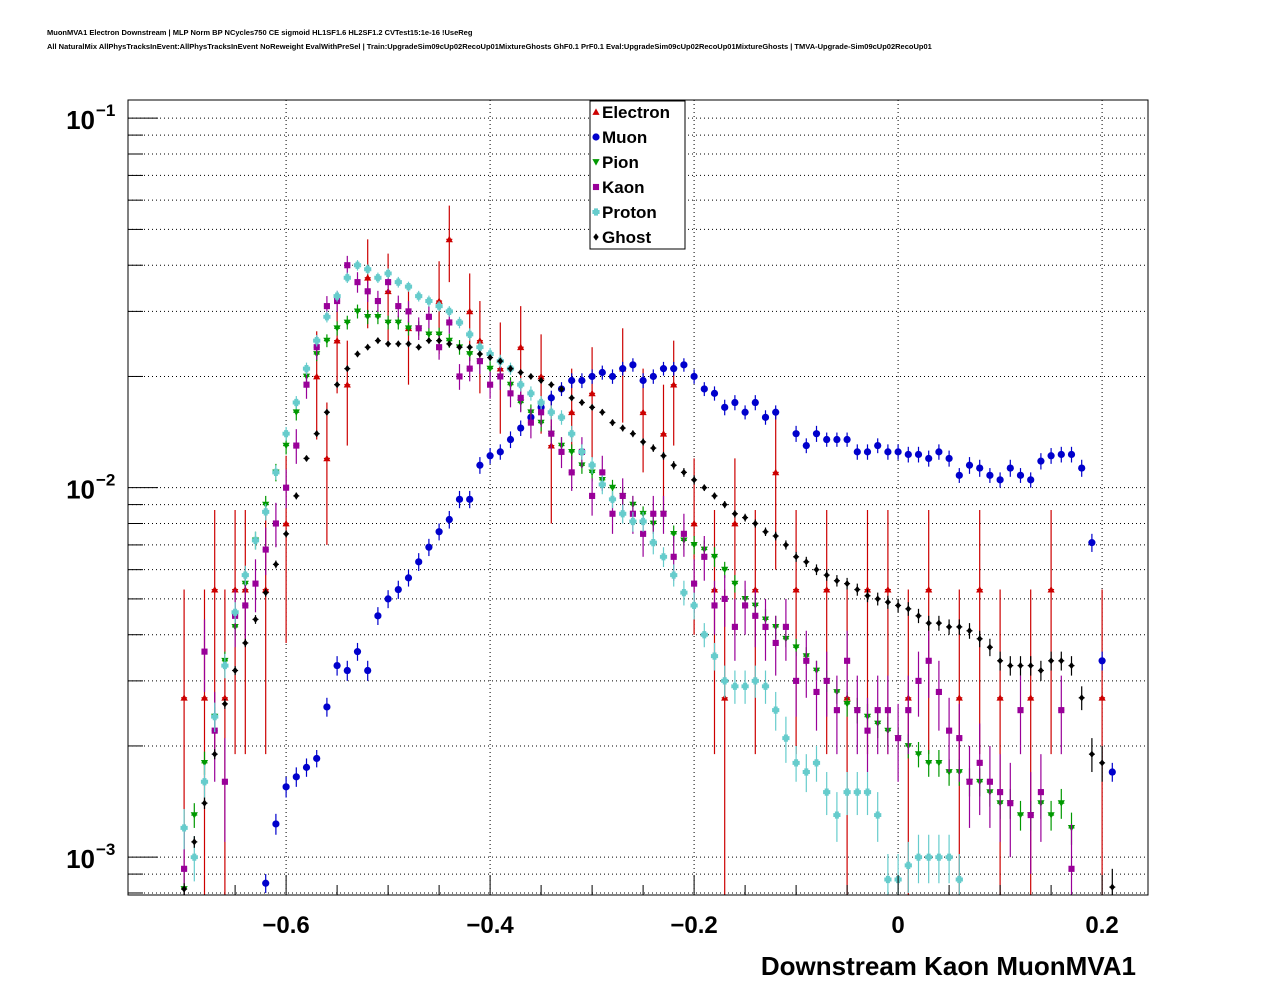 The height and width of the screenshot is (996, 1276). What do you see at coordinates (624, 137) in the screenshot?
I see `legend-label-muon: Muon` at bounding box center [624, 137].